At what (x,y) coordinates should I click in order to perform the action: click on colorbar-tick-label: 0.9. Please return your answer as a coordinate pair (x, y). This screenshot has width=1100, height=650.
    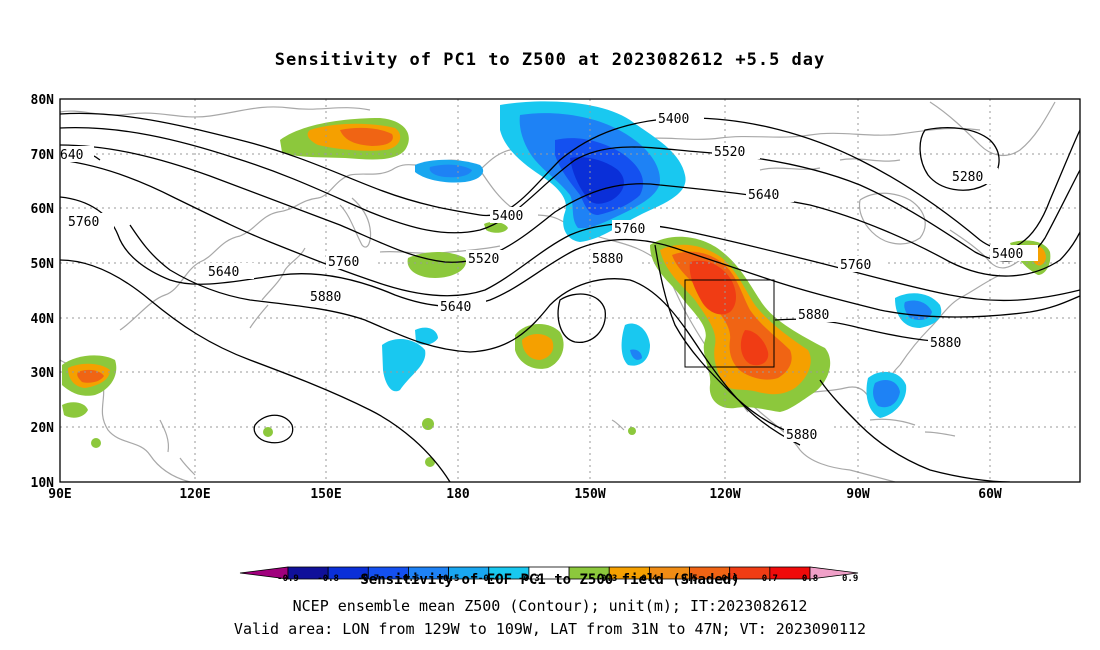
    Looking at the image, I should click on (850, 579).